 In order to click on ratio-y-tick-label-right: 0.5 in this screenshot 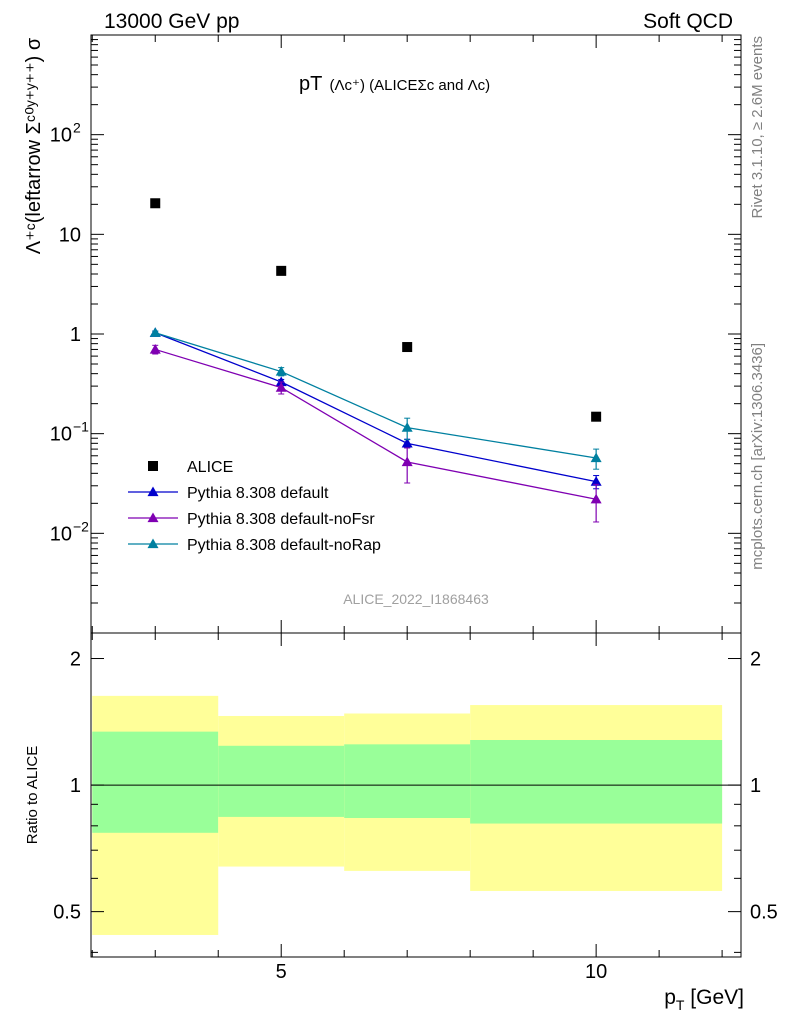, I will do `click(764, 913)`.